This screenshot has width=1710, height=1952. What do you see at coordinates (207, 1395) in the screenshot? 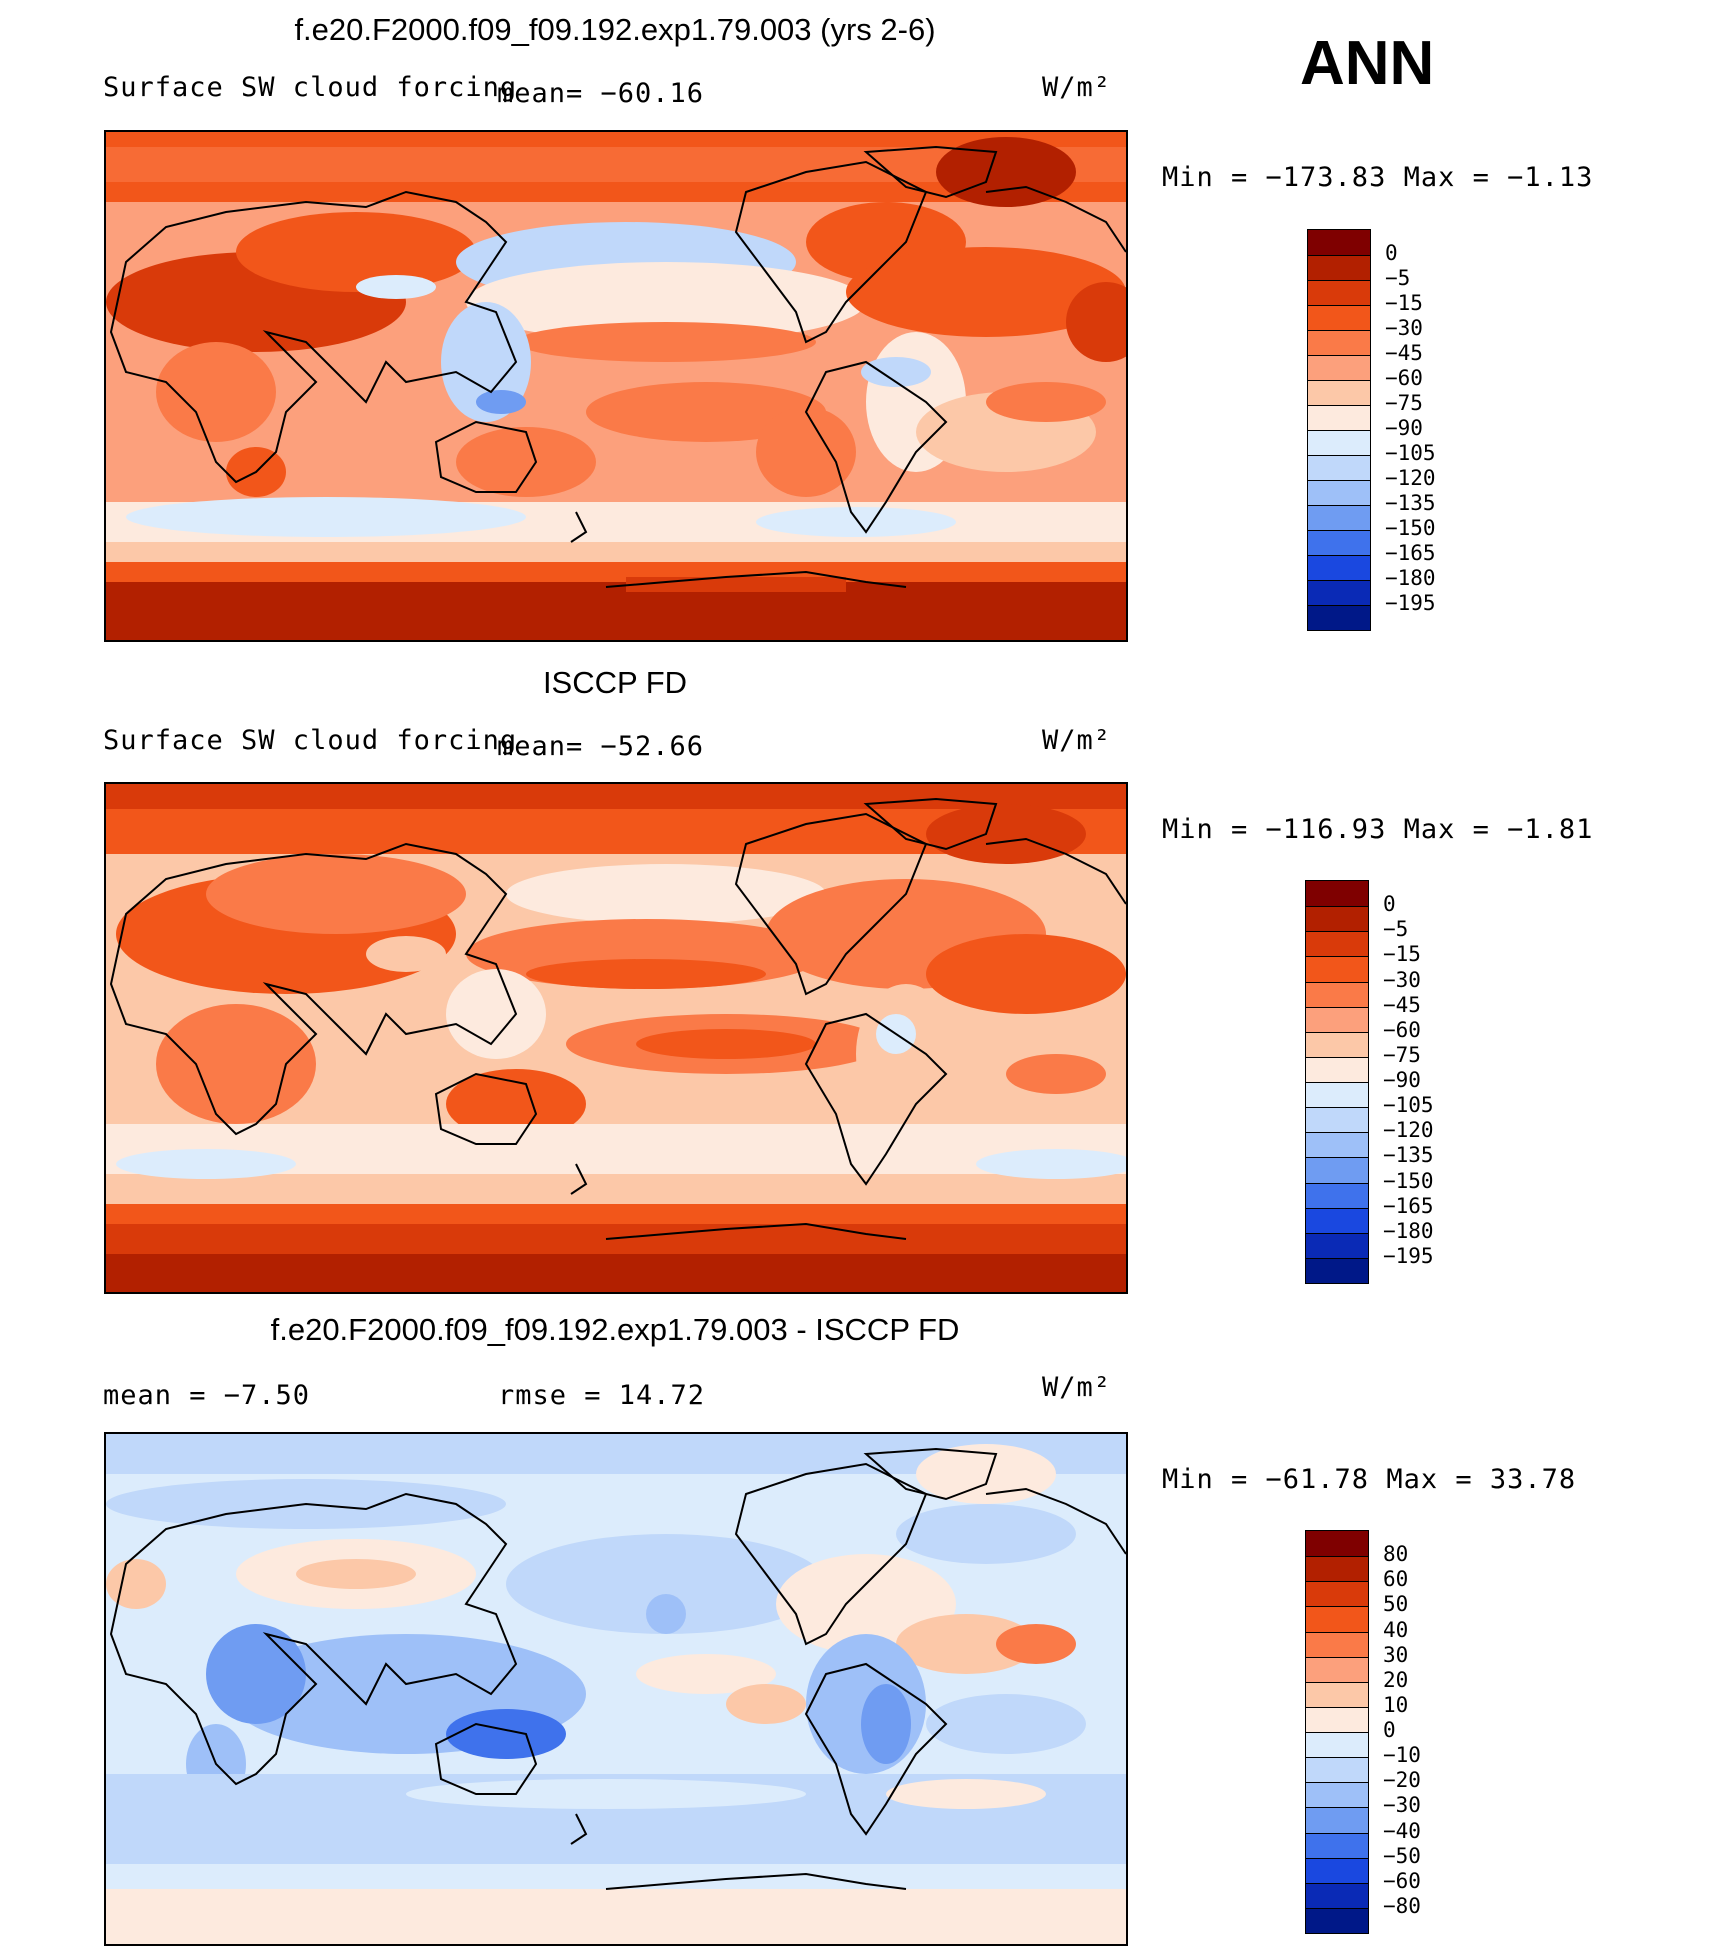
I see `panel3-mean: mean = −7.50` at bounding box center [207, 1395].